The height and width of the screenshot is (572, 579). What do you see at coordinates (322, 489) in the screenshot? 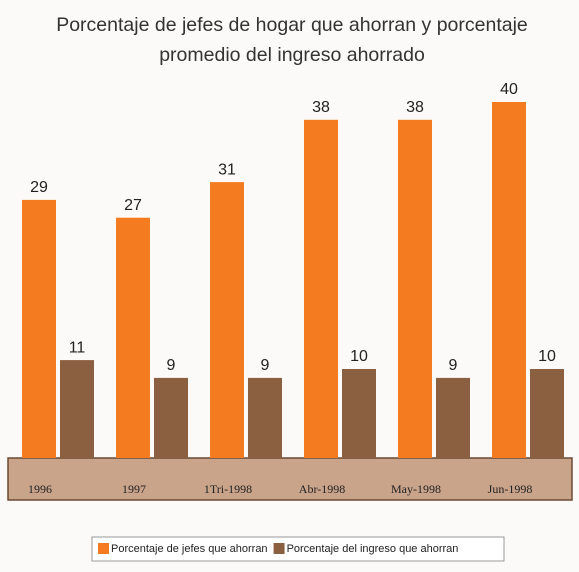
I see `x-tick-label: Abr-1998` at bounding box center [322, 489].